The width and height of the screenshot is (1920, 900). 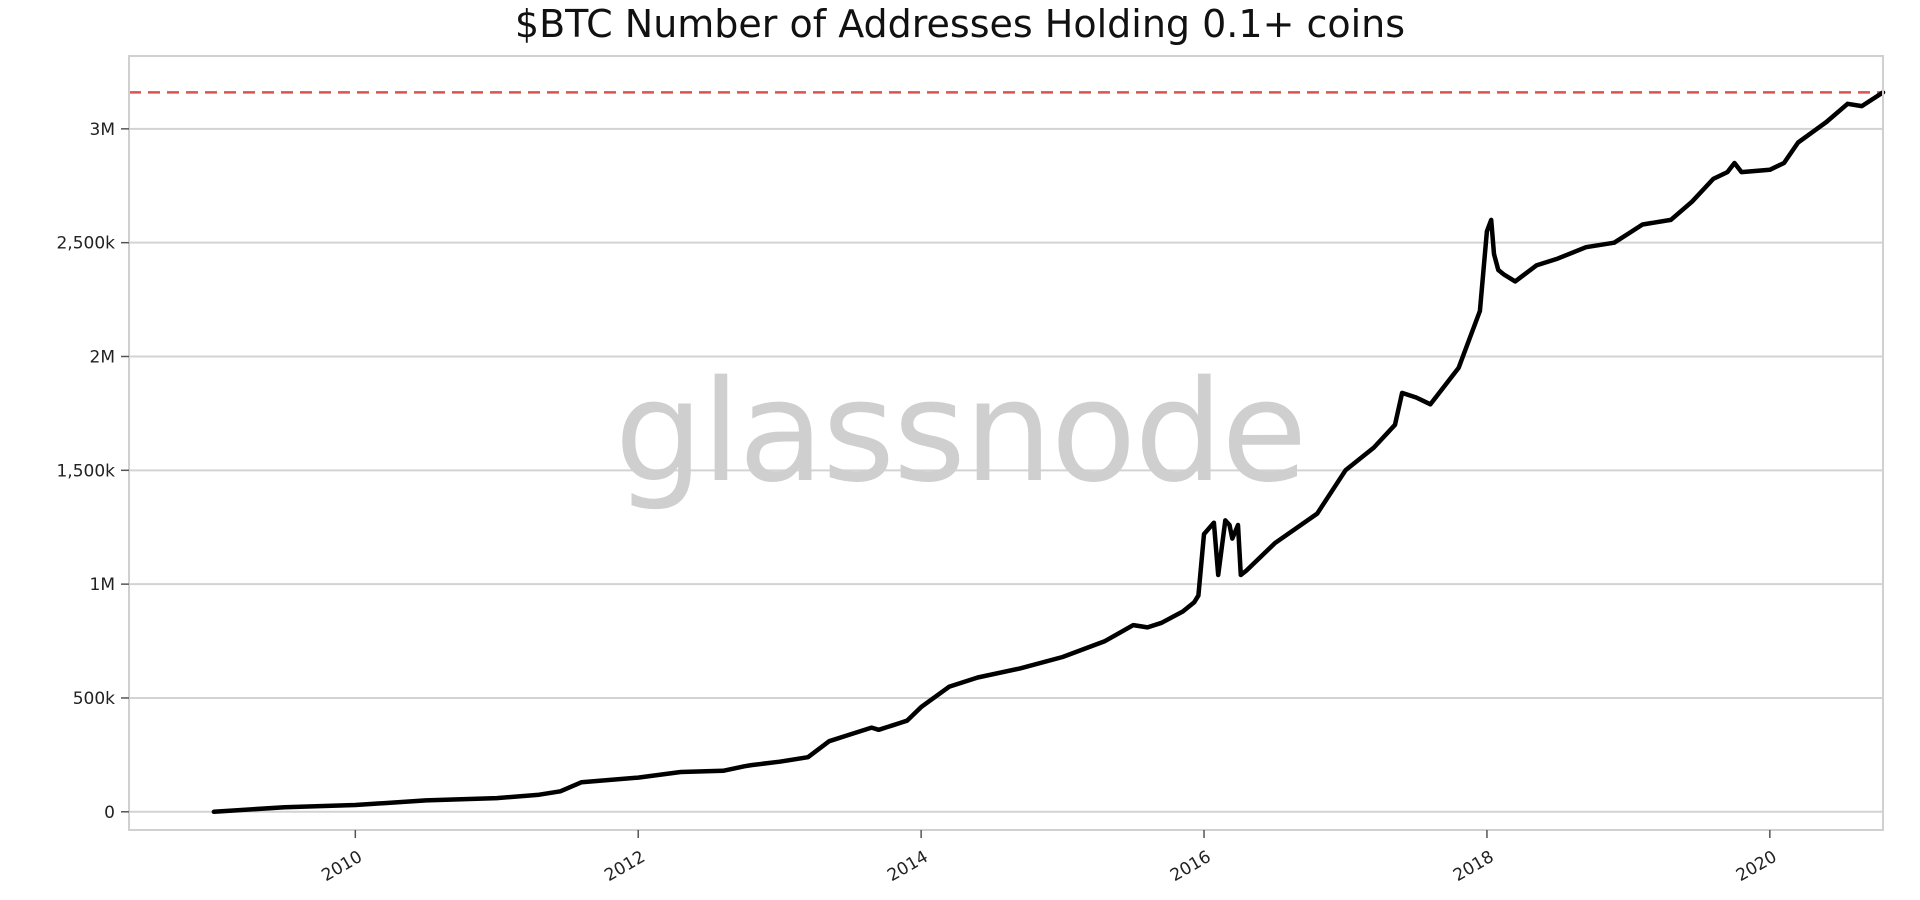 What do you see at coordinates (85, 244) in the screenshot?
I see `y-tick-label: 2,500k` at bounding box center [85, 244].